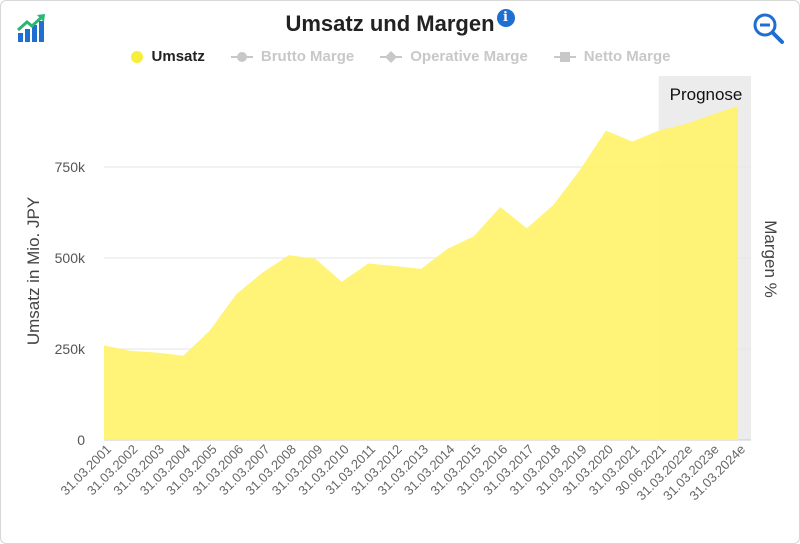  Describe the element at coordinates (70, 167) in the screenshot. I see `y-tick-label: 750k` at that location.